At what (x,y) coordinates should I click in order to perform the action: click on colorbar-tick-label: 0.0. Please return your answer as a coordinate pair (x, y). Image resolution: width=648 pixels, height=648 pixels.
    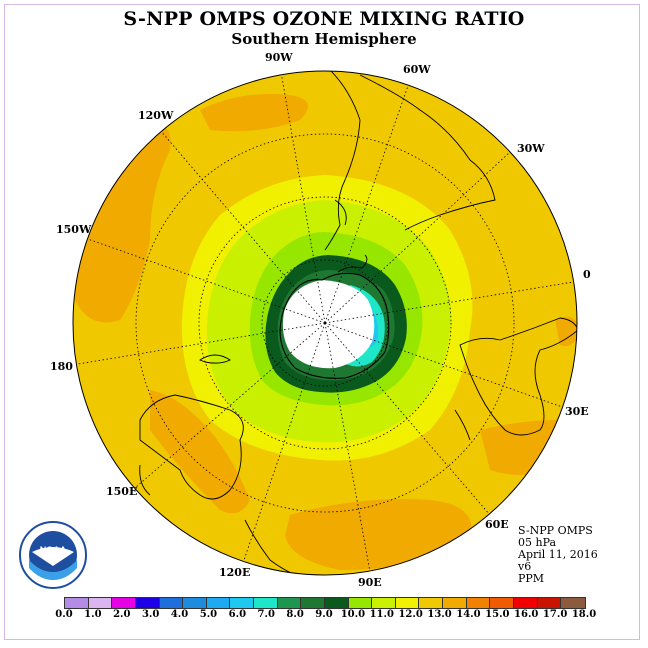
    Looking at the image, I should click on (64, 614).